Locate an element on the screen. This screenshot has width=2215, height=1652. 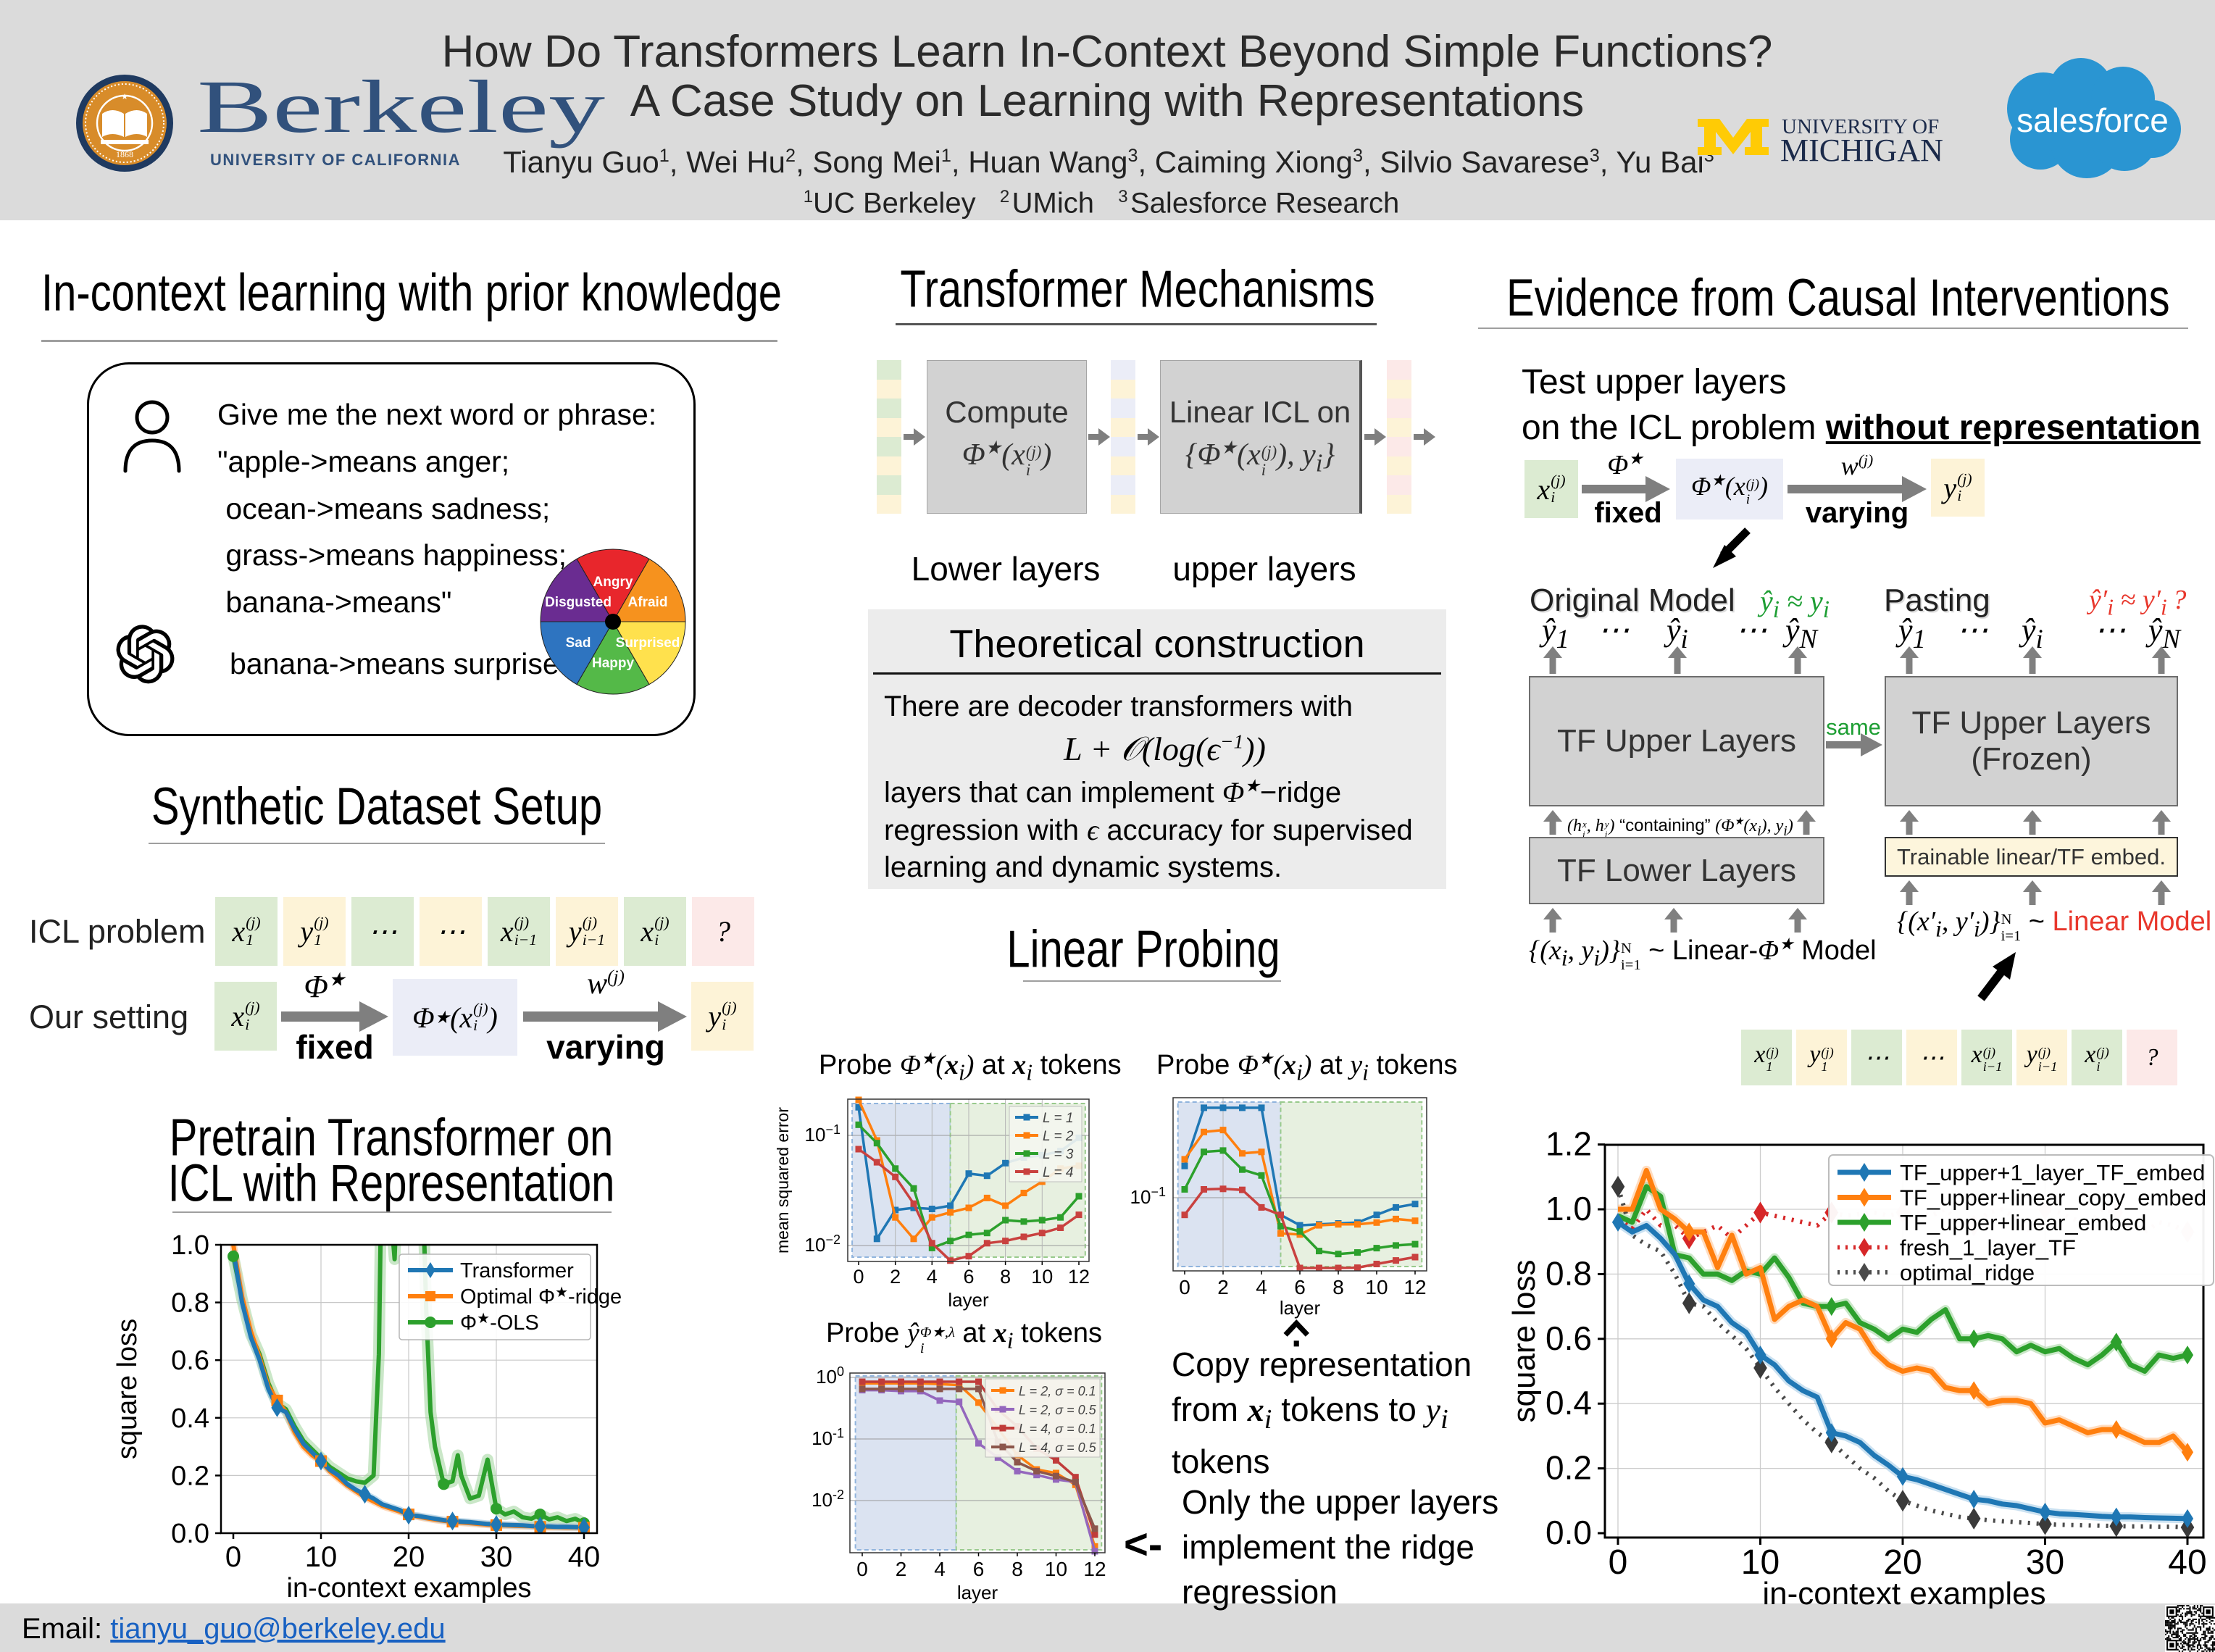
svg-text: 1.2 is located at coordinates (1569, 1146).